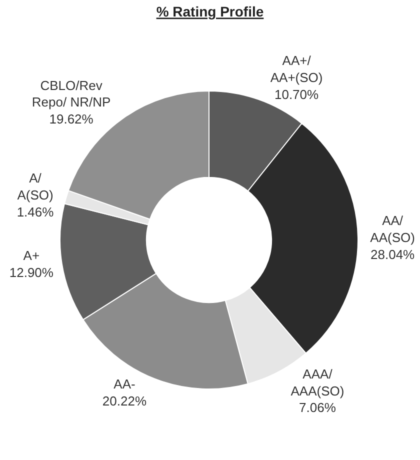 This screenshot has height=460, width=420. Describe the element at coordinates (296, 69) in the screenshot. I see `slice-label: AA+/ AA+(SO)` at that location.